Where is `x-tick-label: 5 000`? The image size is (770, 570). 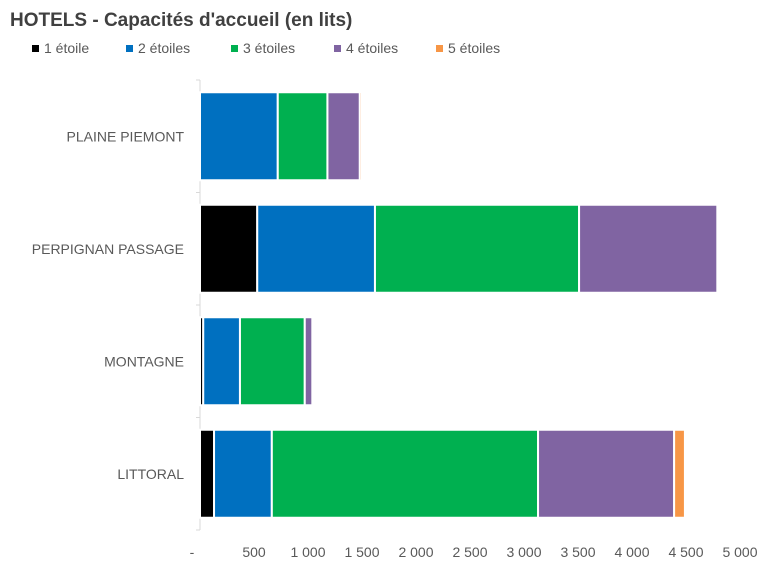
x-tick-label: 5 000 is located at coordinates (739, 552).